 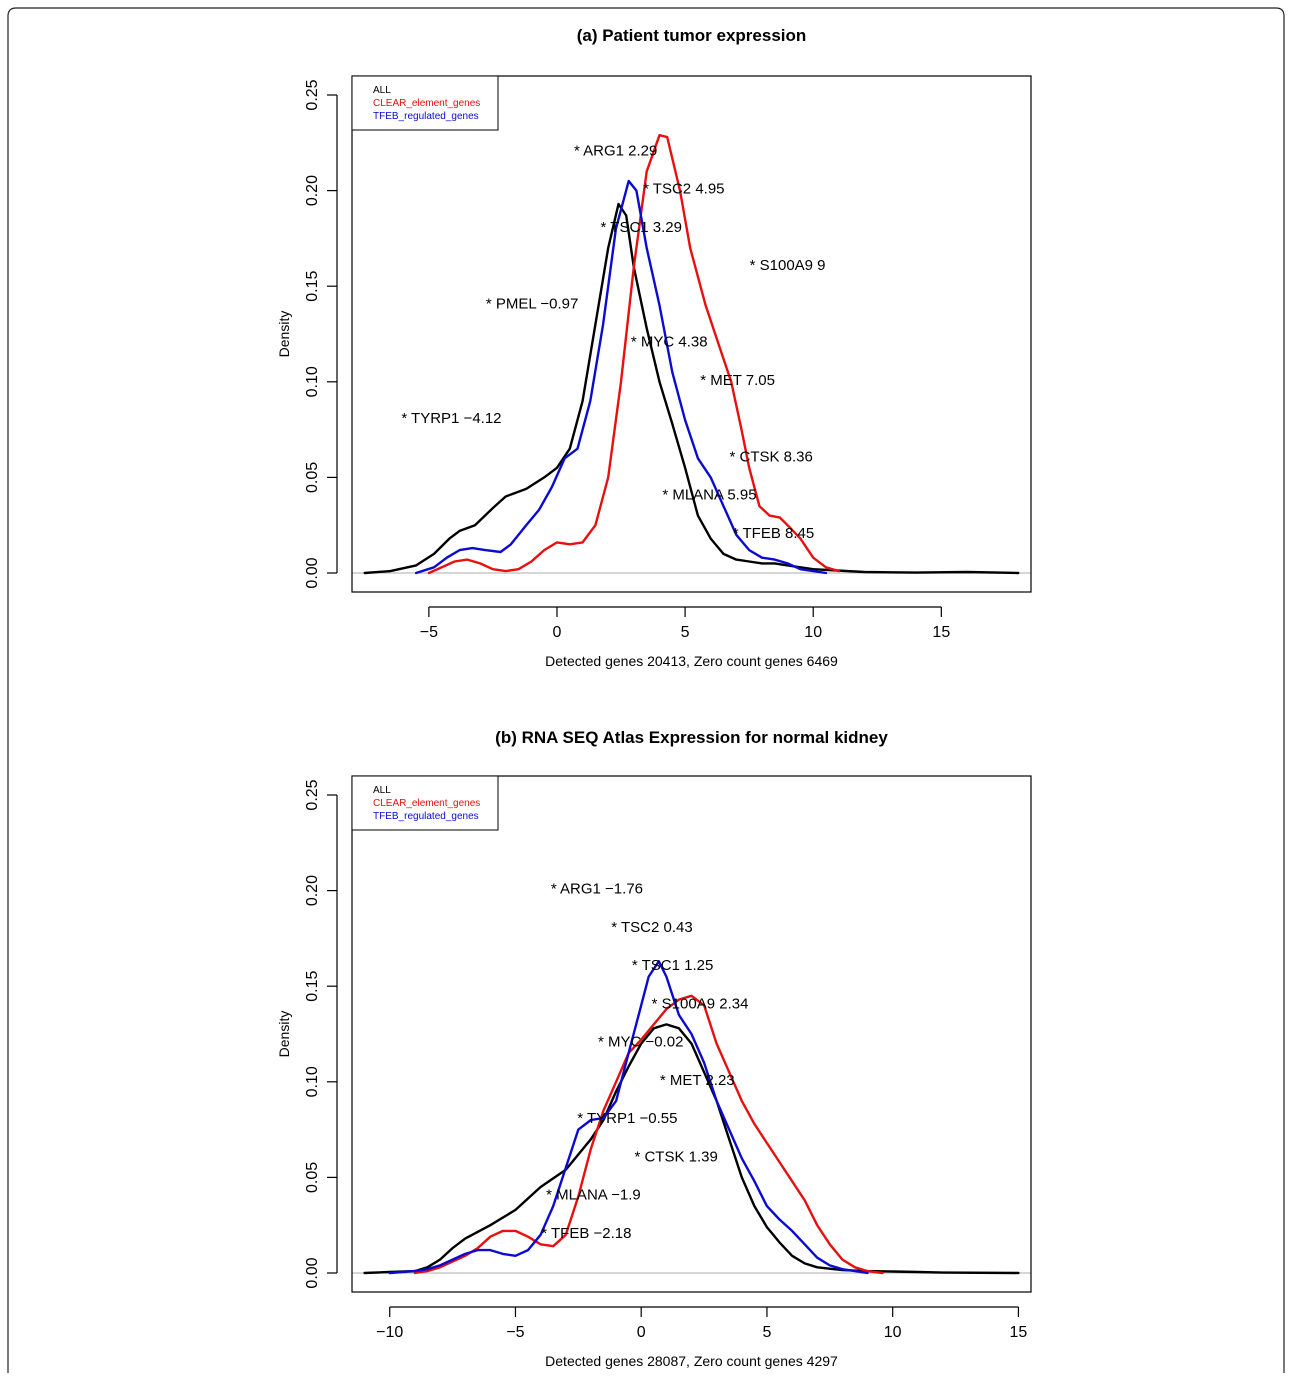 I want to click on gene-annotation: * PMEL −0.97, so click(x=532, y=303).